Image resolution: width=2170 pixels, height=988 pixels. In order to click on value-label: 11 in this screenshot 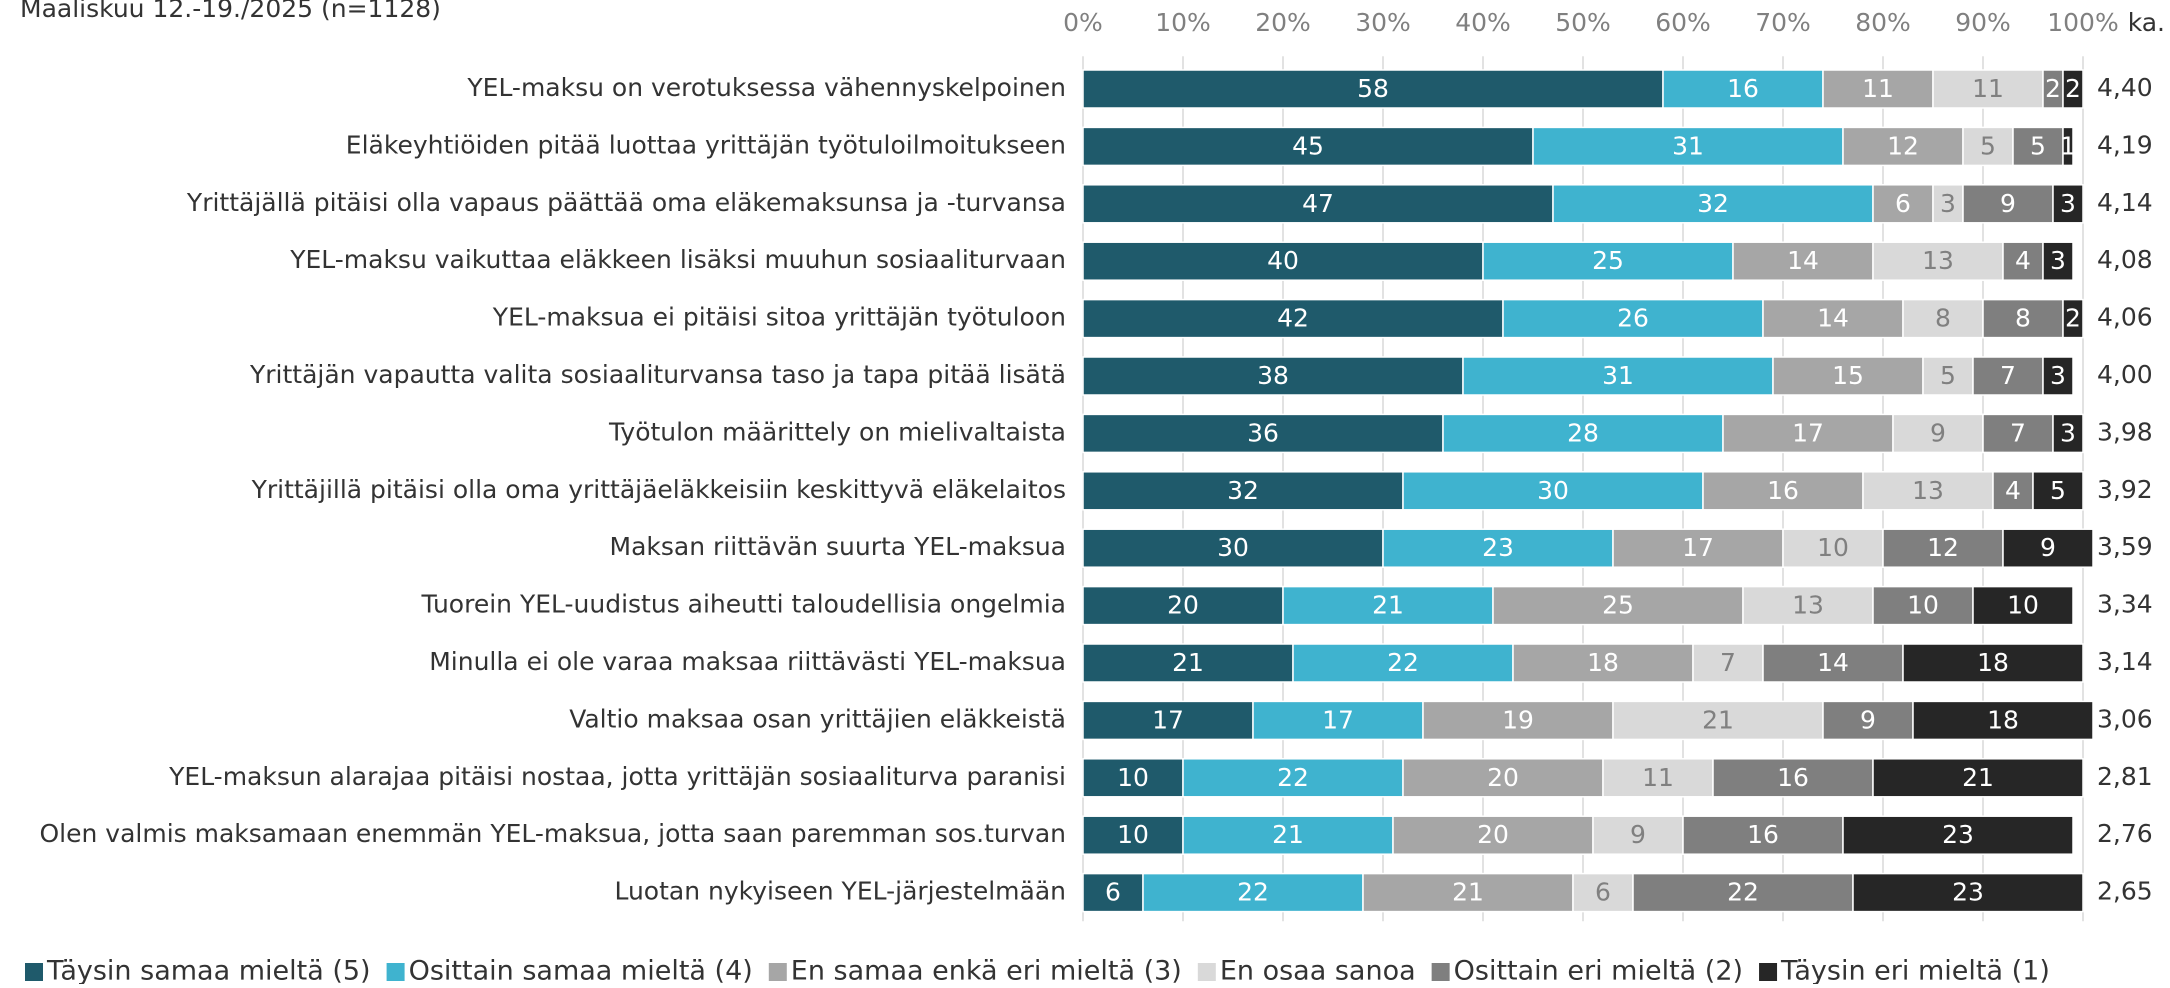, I will do `click(1658, 777)`.